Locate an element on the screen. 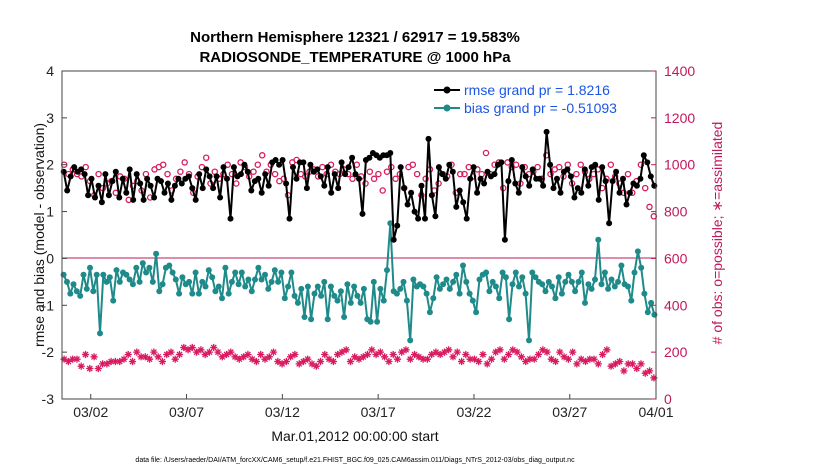  y-axis-label-left: rmse and bias (model - observation) is located at coordinates (39, 235).